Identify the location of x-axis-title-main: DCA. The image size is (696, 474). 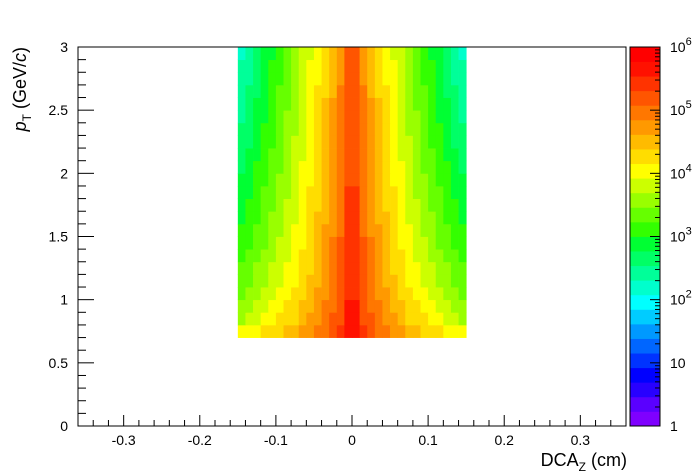
(560, 460).